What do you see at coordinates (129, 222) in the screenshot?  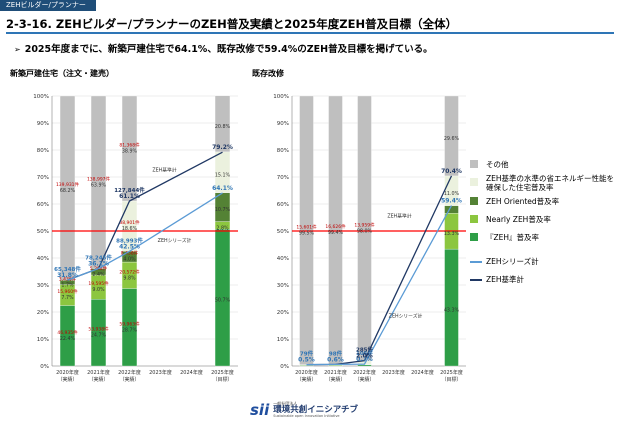 I see `segment-count-label: 38,901件` at bounding box center [129, 222].